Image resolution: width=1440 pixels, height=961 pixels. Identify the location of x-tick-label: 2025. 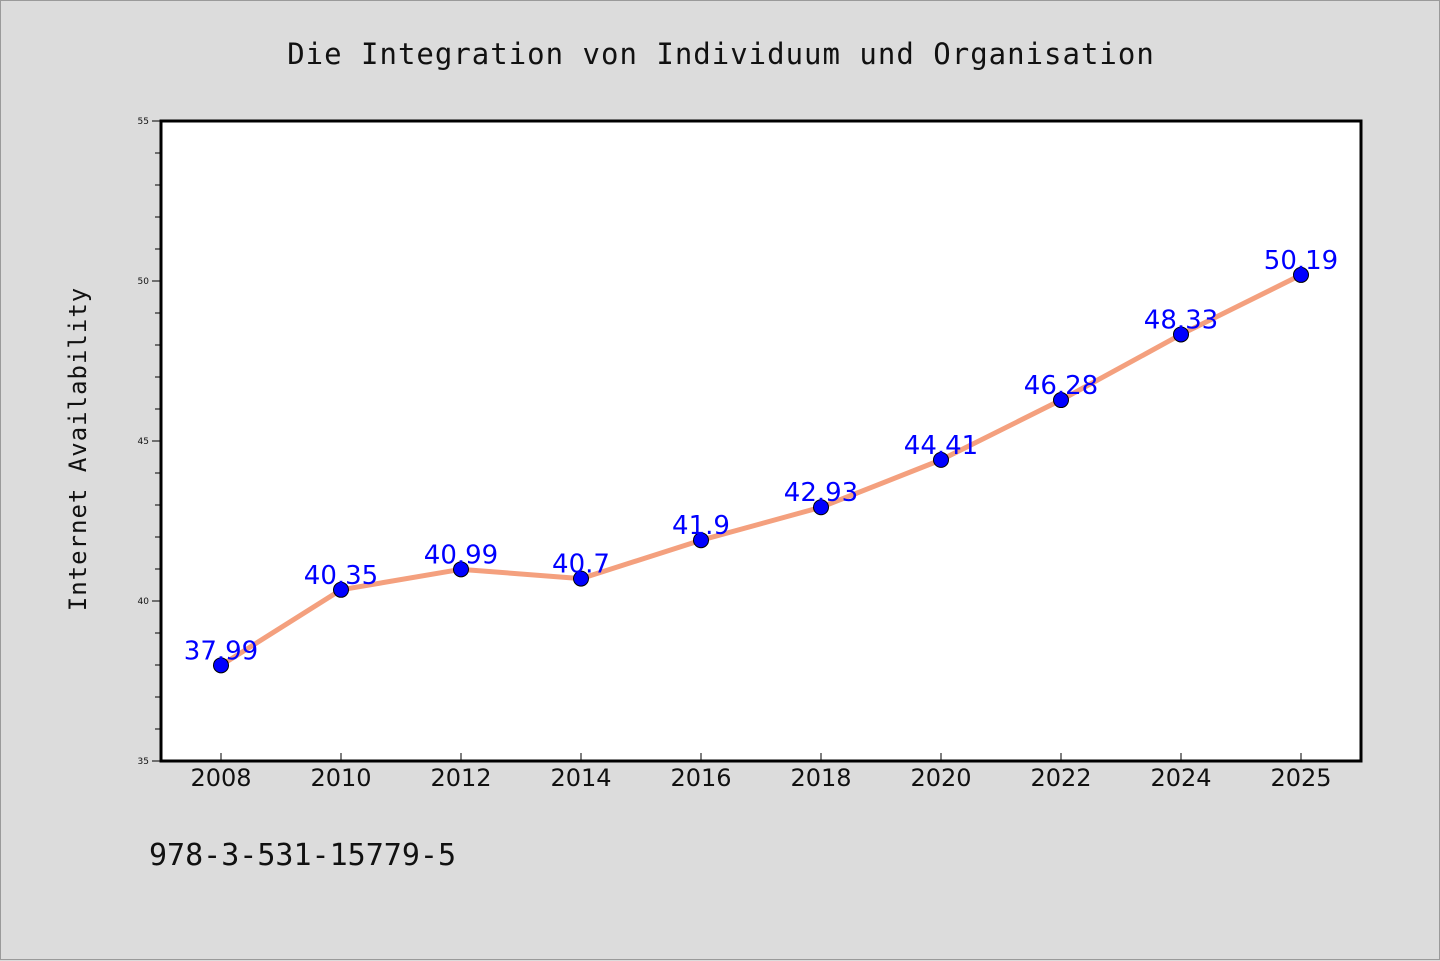
(1300, 778).